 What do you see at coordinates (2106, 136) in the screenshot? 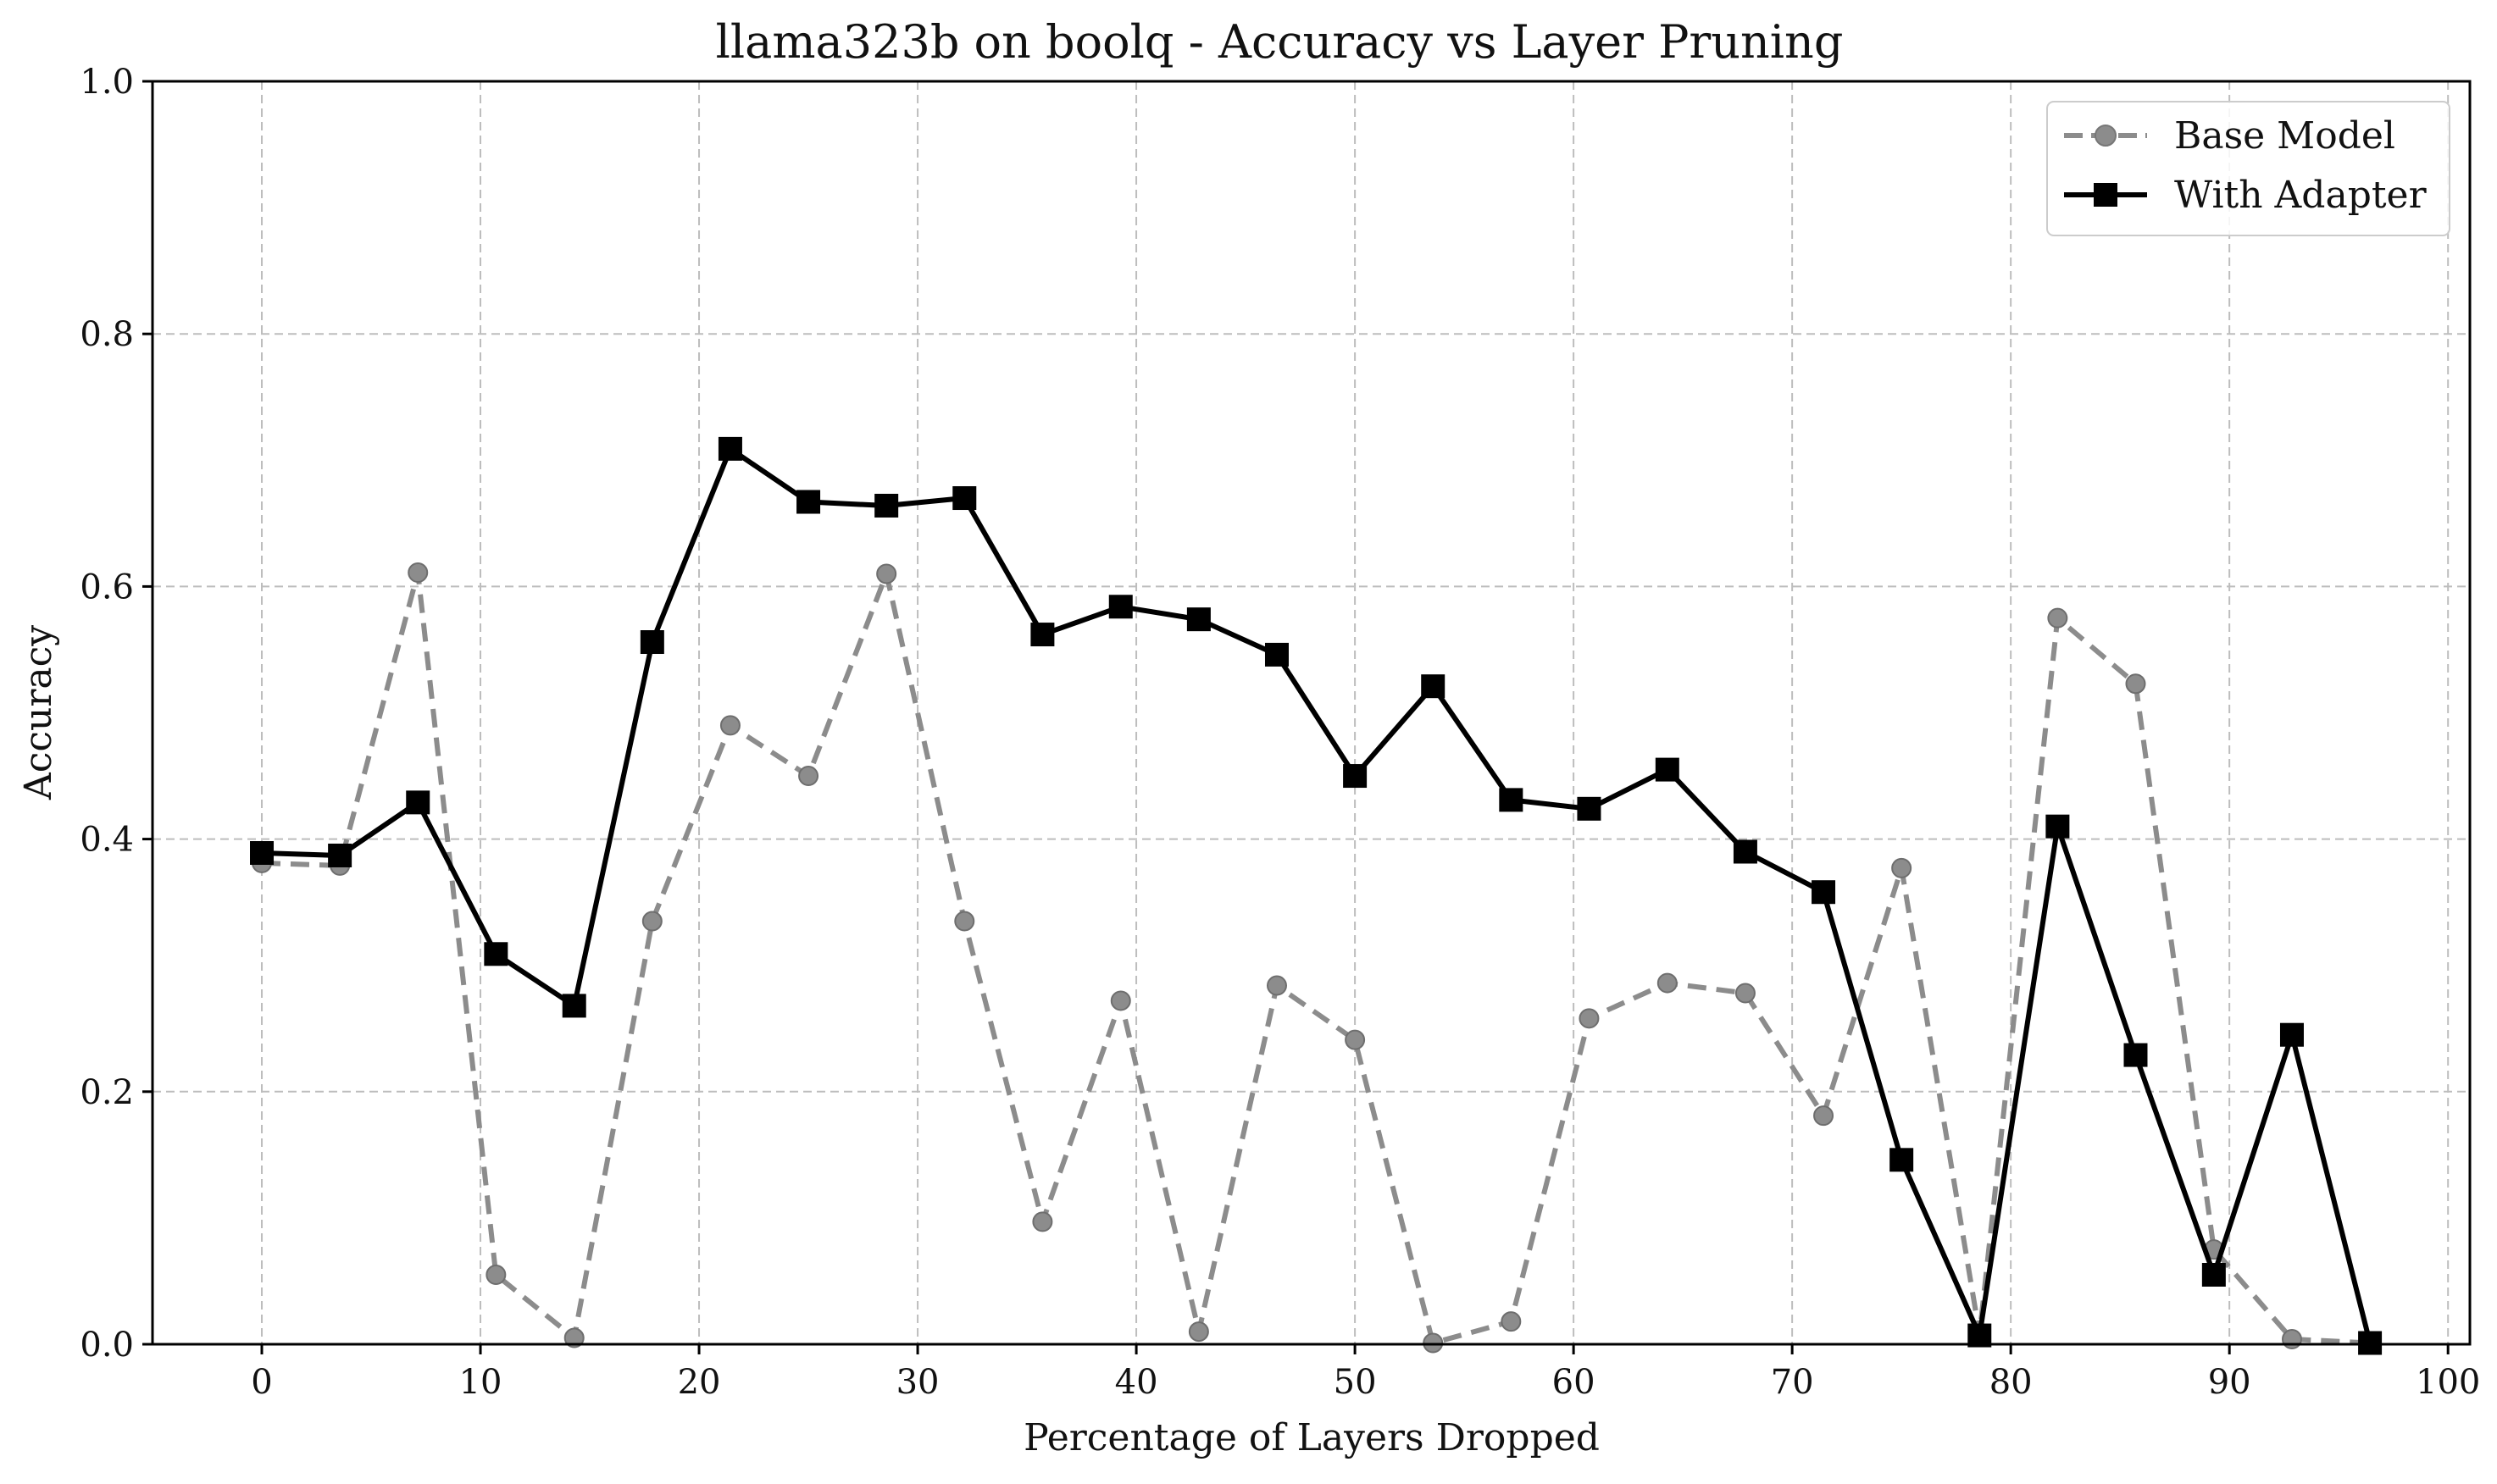
I see `legend-base-model-marker` at bounding box center [2106, 136].